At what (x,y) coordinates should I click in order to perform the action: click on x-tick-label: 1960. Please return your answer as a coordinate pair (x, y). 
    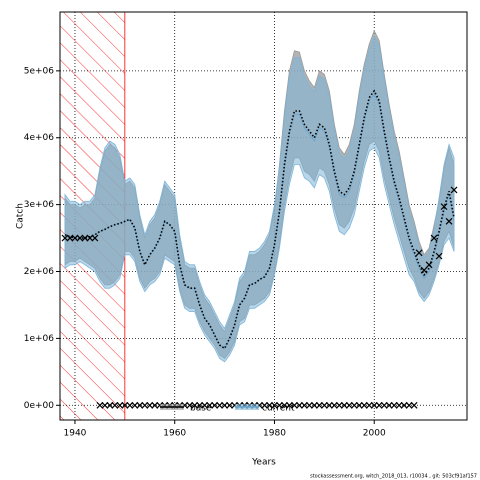
    Looking at the image, I should click on (174, 434).